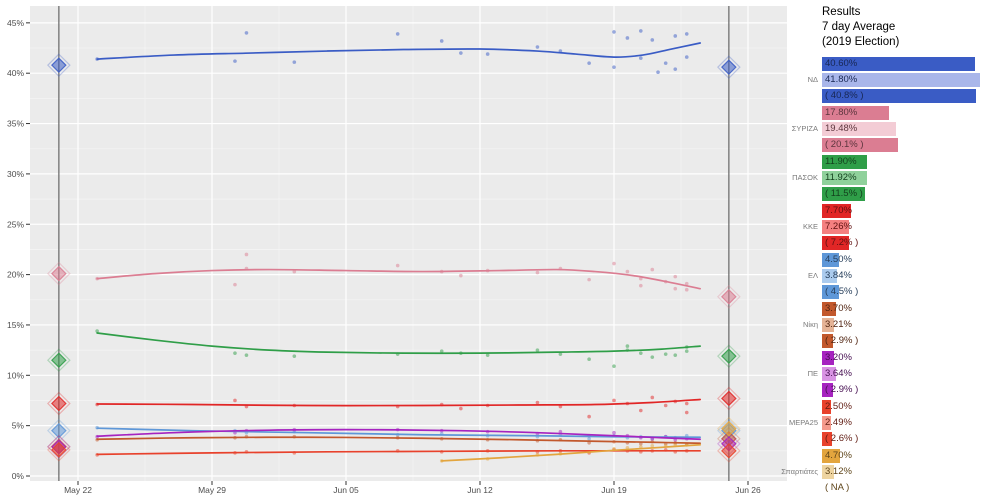 This screenshot has width=1000, height=500. Describe the element at coordinates (15, 275) in the screenshot. I see `y-tick-label: 20%` at that location.